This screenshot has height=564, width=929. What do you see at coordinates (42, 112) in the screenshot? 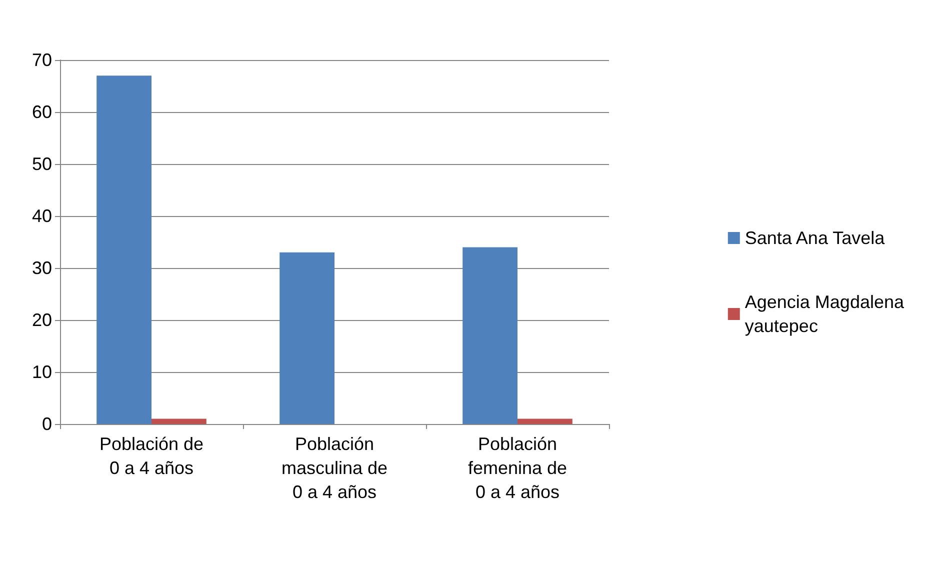
I see `y-tick-label: 60` at bounding box center [42, 112].